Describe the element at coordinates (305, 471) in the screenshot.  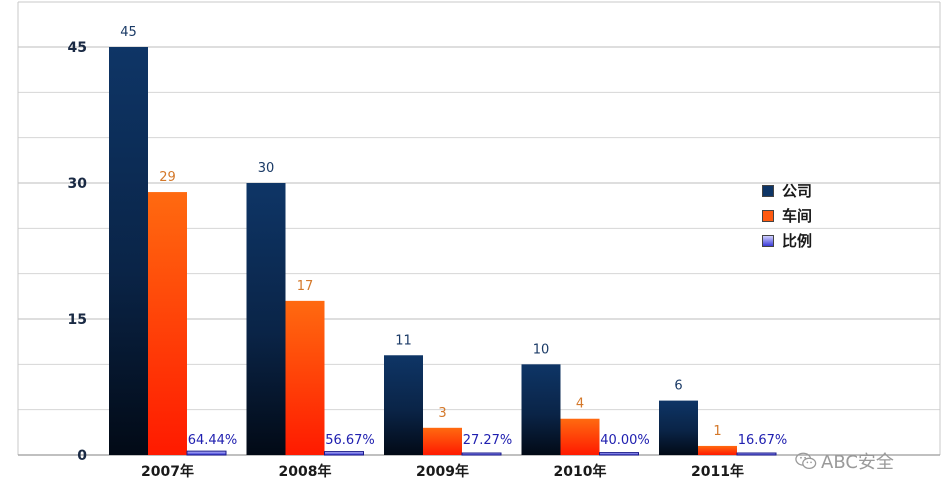
I see `x-tick-label: 2008年` at that location.